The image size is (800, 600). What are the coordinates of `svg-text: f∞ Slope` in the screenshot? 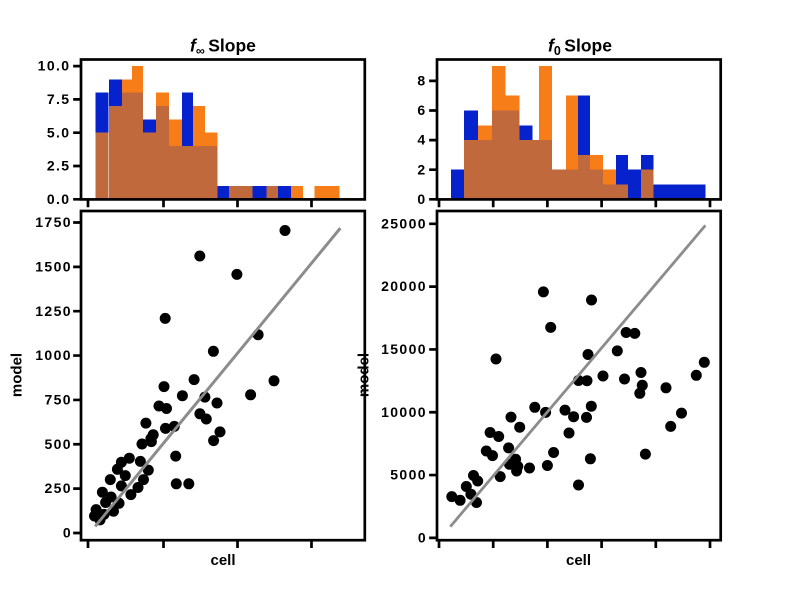 It's located at (223, 47).